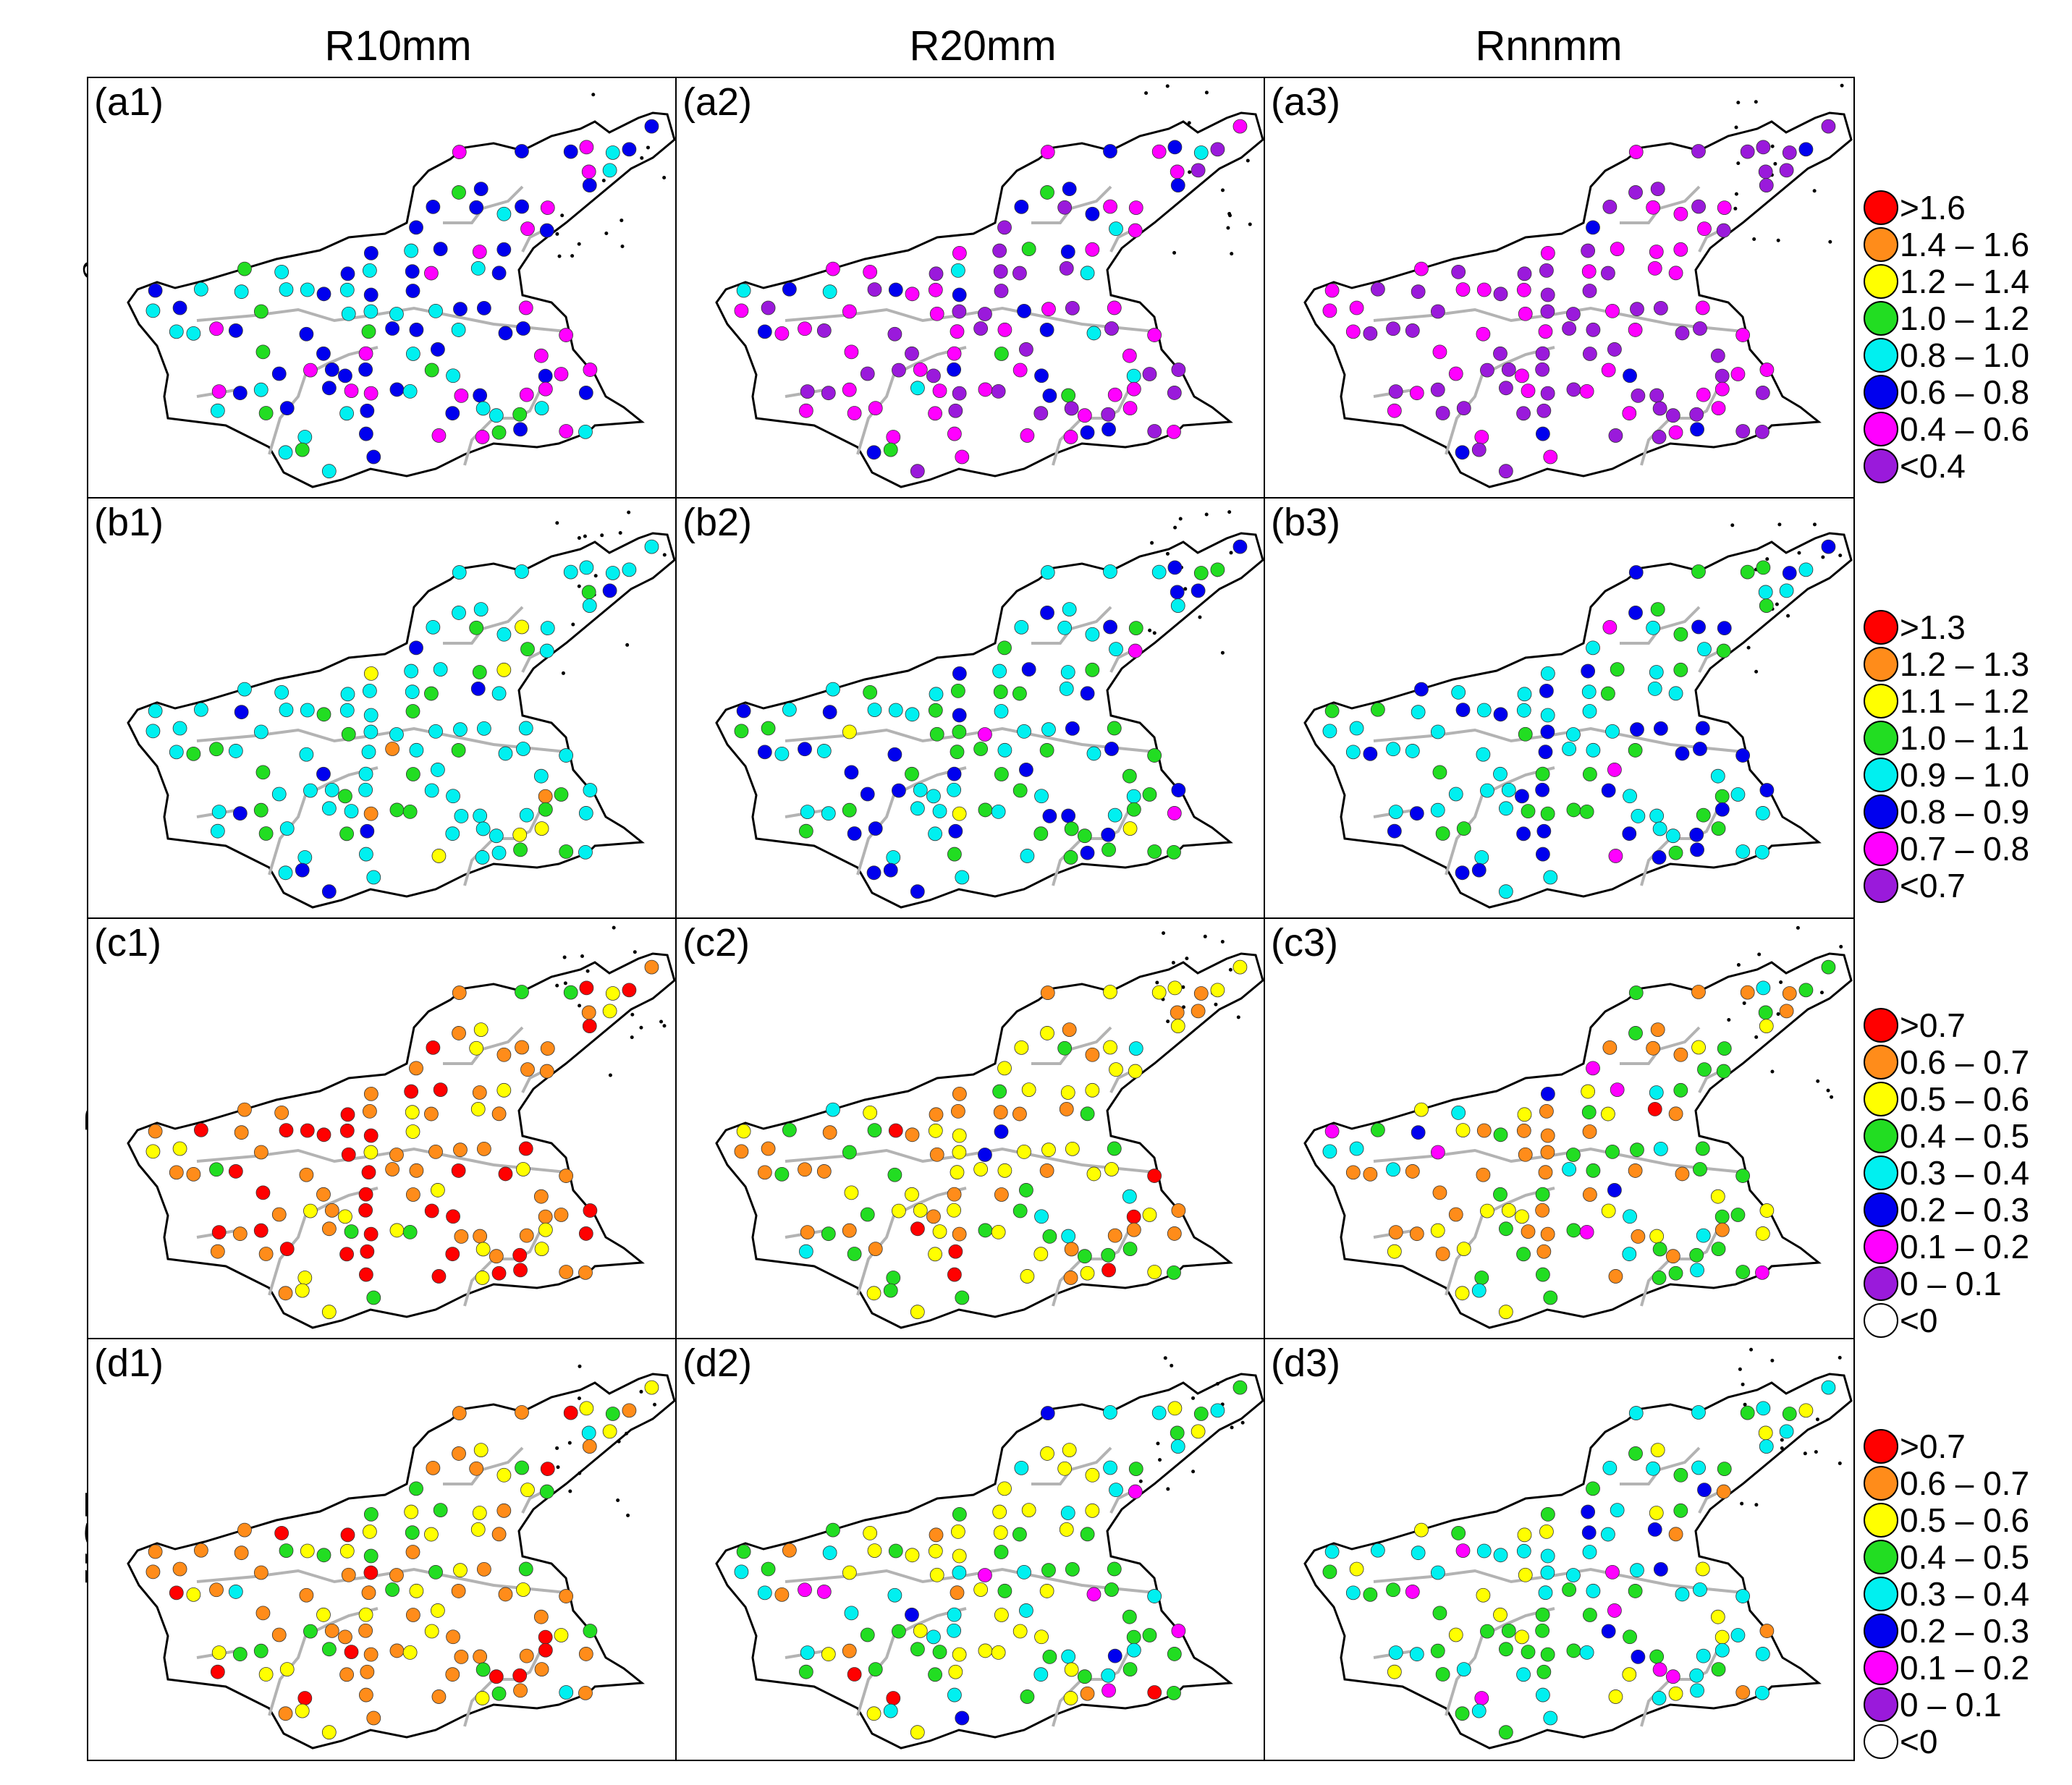 This screenshot has height=1785, width=2072. What do you see at coordinates (1919, 1741) in the screenshot?
I see `legend-label: <0` at bounding box center [1919, 1741].